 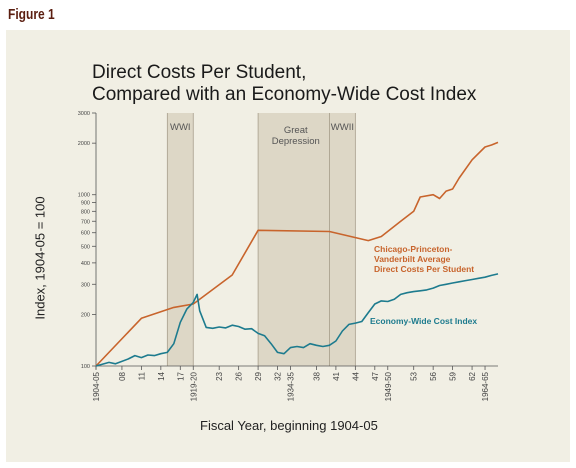 What do you see at coordinates (85, 234) in the screenshot?
I see `y-tick-label: 600` at bounding box center [85, 234].